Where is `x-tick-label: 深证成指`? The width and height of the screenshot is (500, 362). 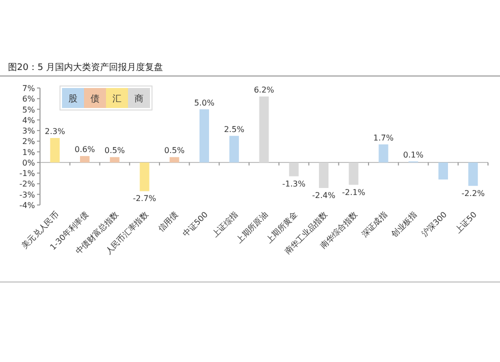 x-tick-label: 深证成指 is located at coordinates (374, 225).